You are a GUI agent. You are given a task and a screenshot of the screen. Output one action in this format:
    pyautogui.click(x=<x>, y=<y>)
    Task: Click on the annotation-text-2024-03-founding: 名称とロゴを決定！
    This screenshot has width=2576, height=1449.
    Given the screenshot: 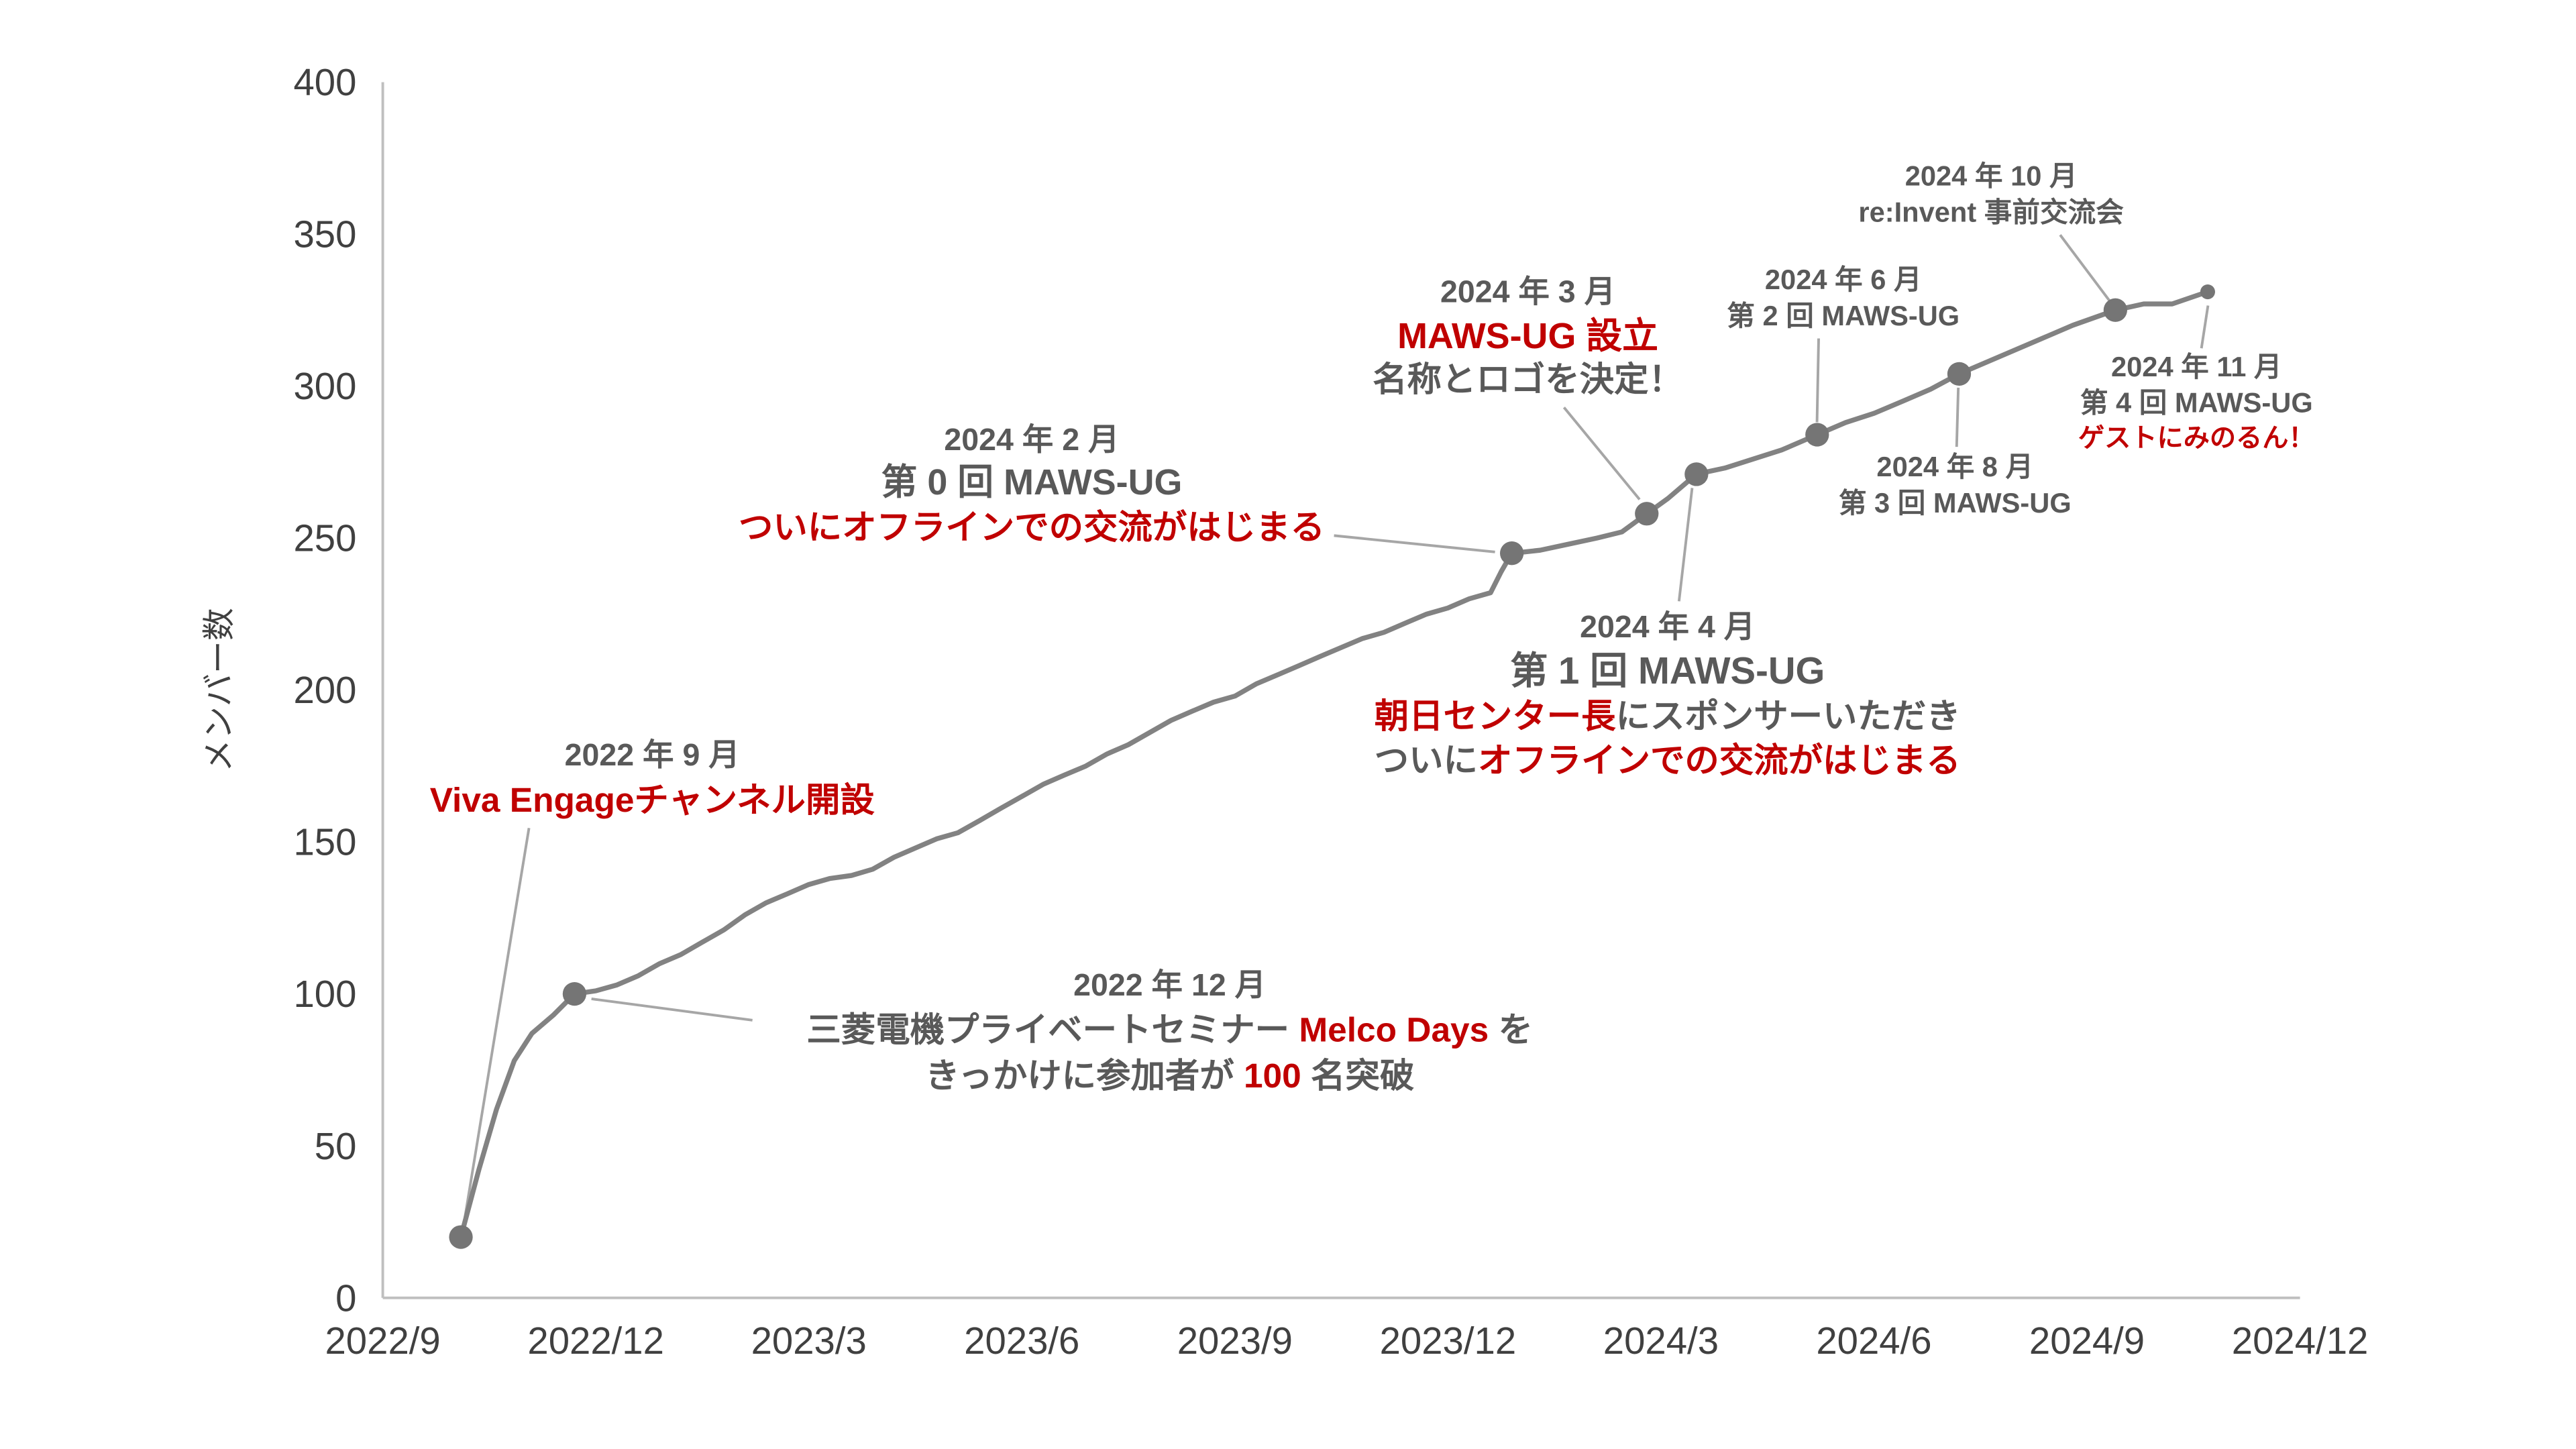 What is the action you would take?
    pyautogui.click(x=1528, y=379)
    